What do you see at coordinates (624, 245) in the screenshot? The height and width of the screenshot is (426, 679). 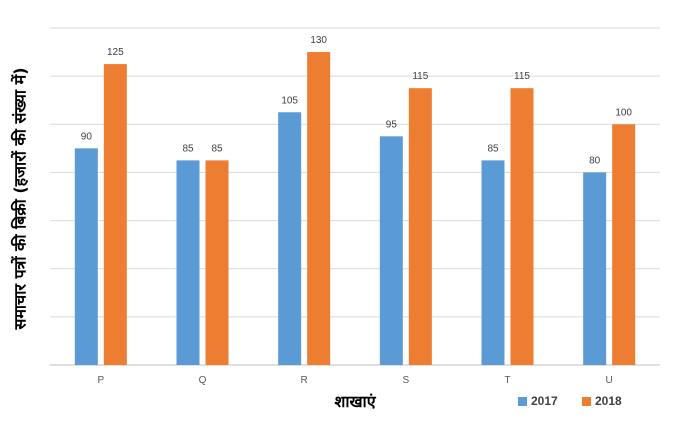 I see `bar-2018-U` at bounding box center [624, 245].